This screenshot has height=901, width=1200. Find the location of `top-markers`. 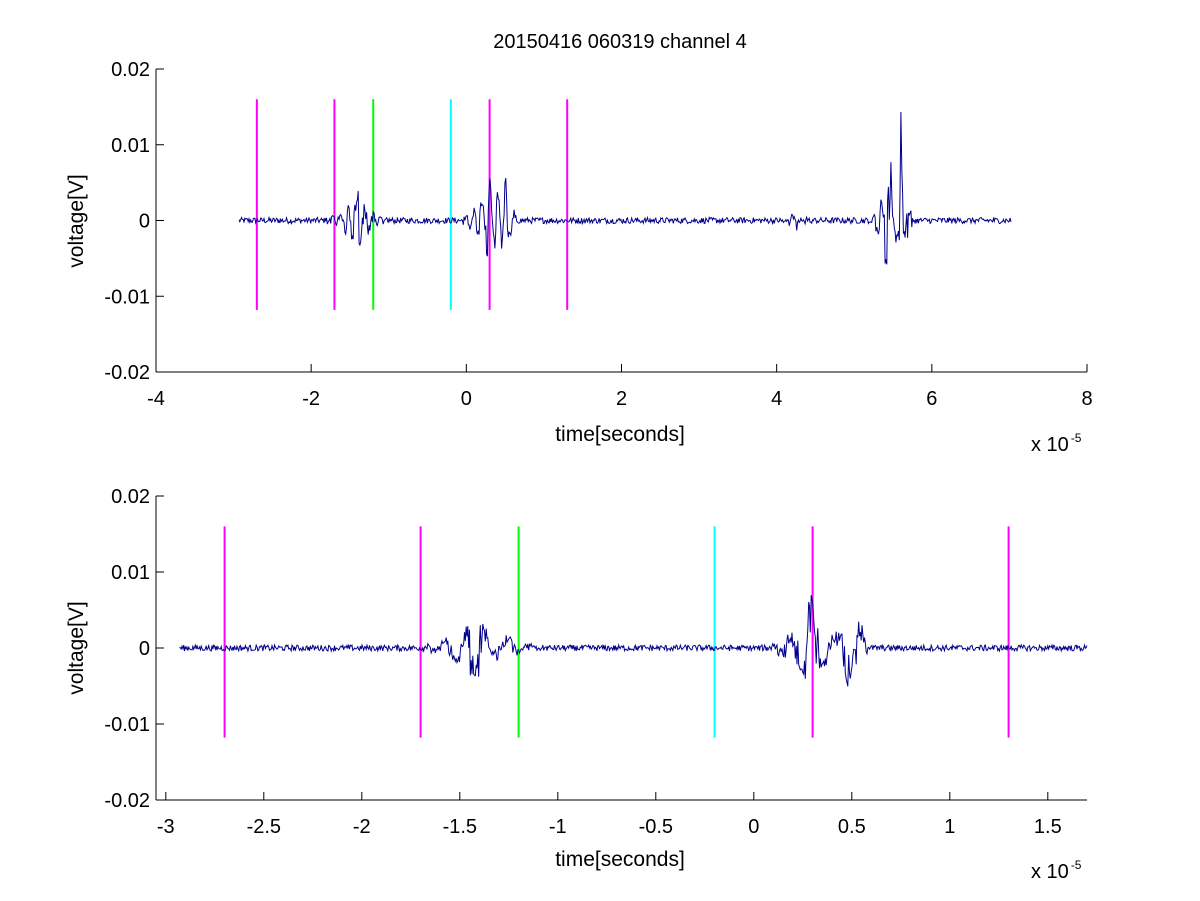

top-markers is located at coordinates (412, 204).